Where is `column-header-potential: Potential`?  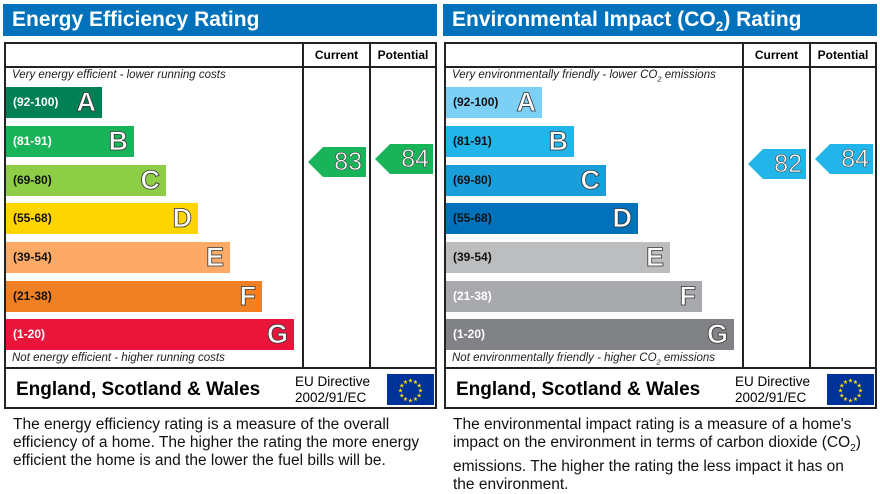 column-header-potential: Potential is located at coordinates (403, 55).